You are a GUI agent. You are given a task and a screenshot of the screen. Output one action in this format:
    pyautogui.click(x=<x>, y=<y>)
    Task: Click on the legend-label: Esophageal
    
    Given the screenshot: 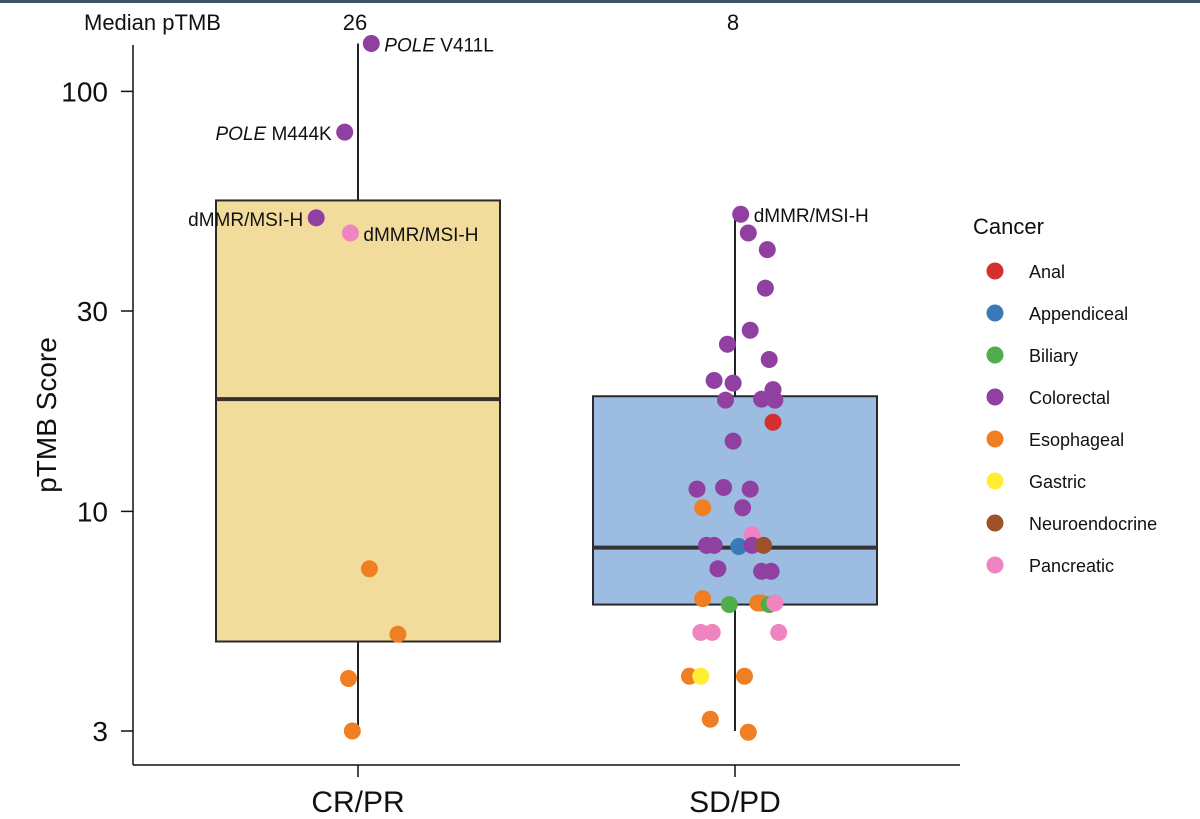 What is the action you would take?
    pyautogui.click(x=1076, y=440)
    